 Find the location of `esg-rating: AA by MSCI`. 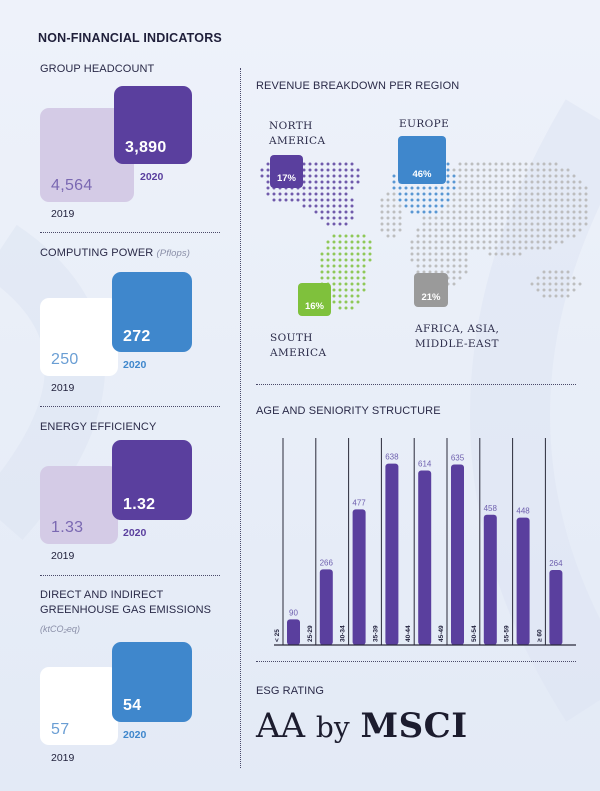

esg-rating: AA by MSCI is located at coordinates (362, 726).